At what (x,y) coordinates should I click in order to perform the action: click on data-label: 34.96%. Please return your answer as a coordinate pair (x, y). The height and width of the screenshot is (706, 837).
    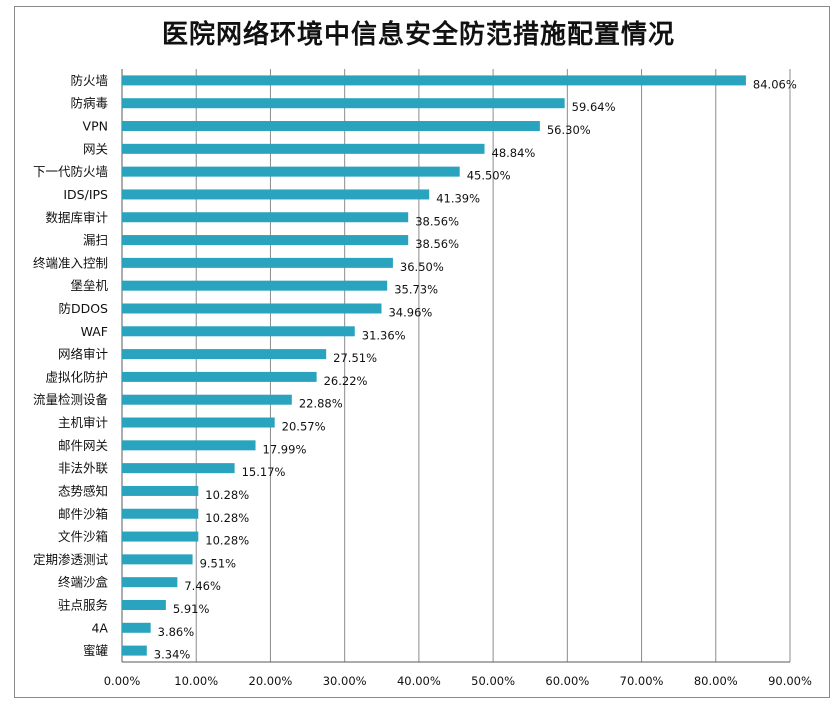
    Looking at the image, I should click on (410, 312).